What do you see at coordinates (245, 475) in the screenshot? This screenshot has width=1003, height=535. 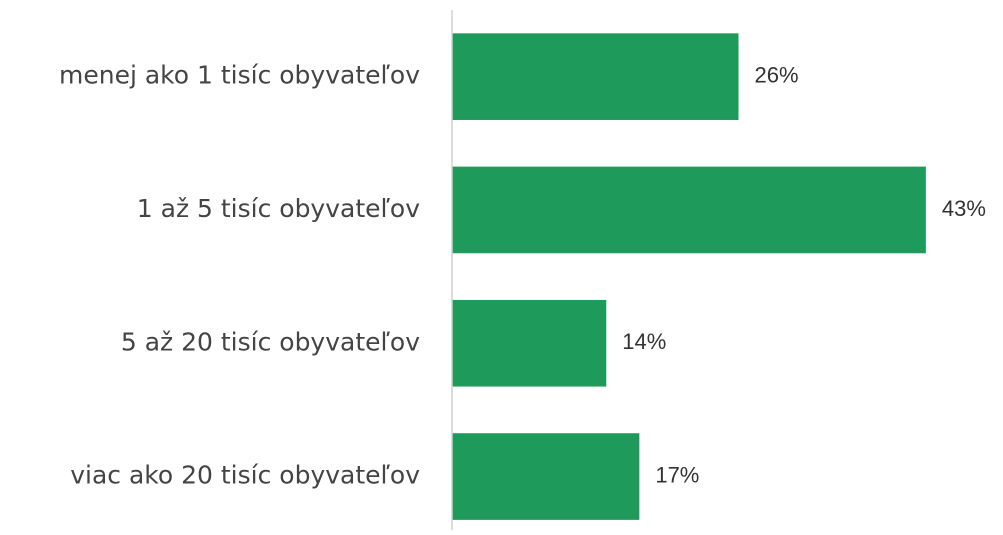 I see `category-label: viac ako 20 tisíc obyvateľov` at bounding box center [245, 475].